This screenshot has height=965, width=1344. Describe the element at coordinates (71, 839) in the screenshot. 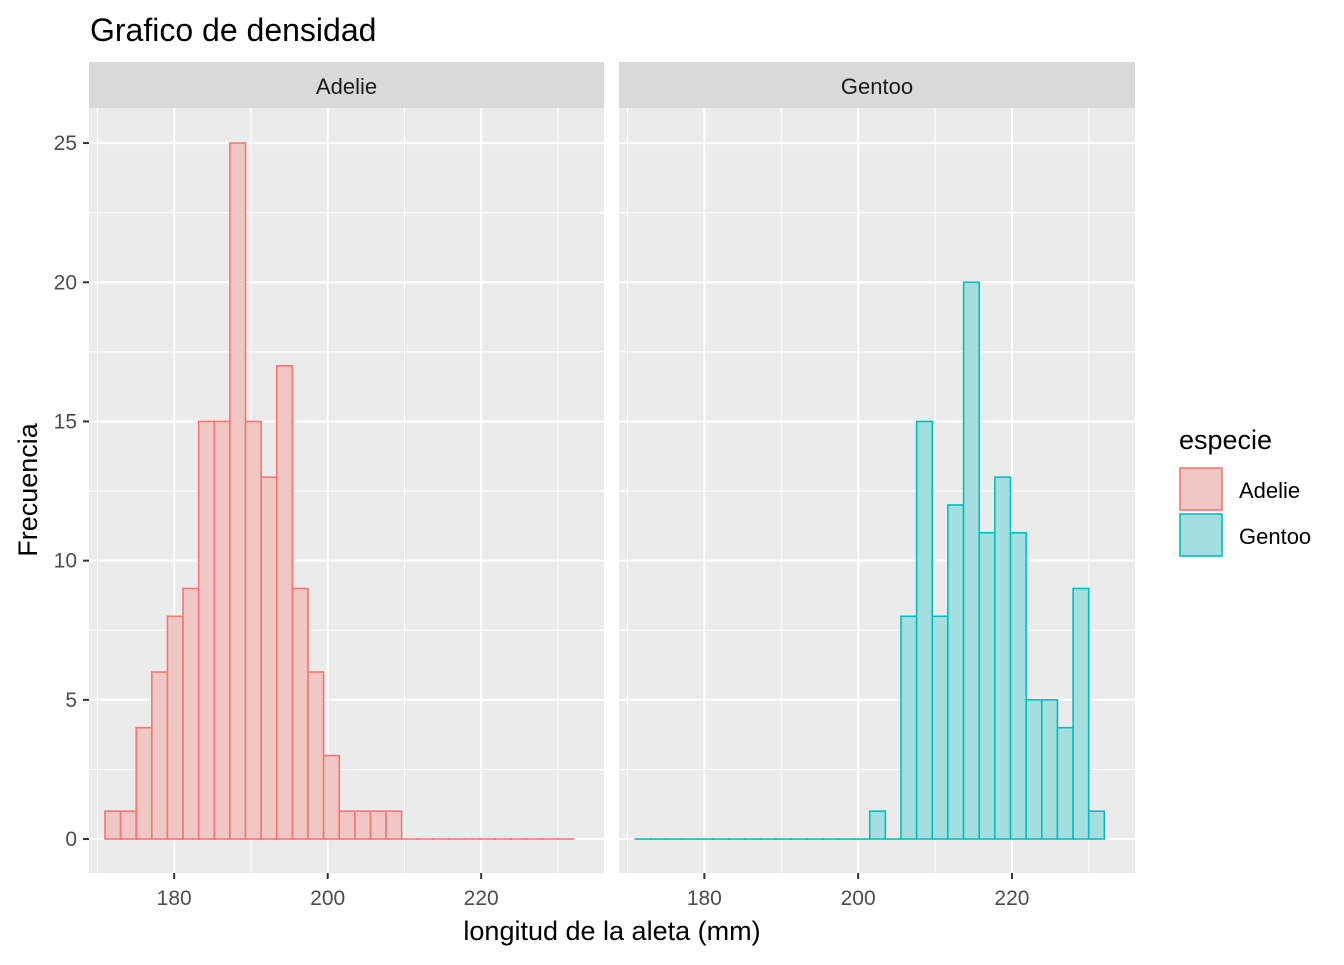

I see `y-tick-label: 0` at that location.